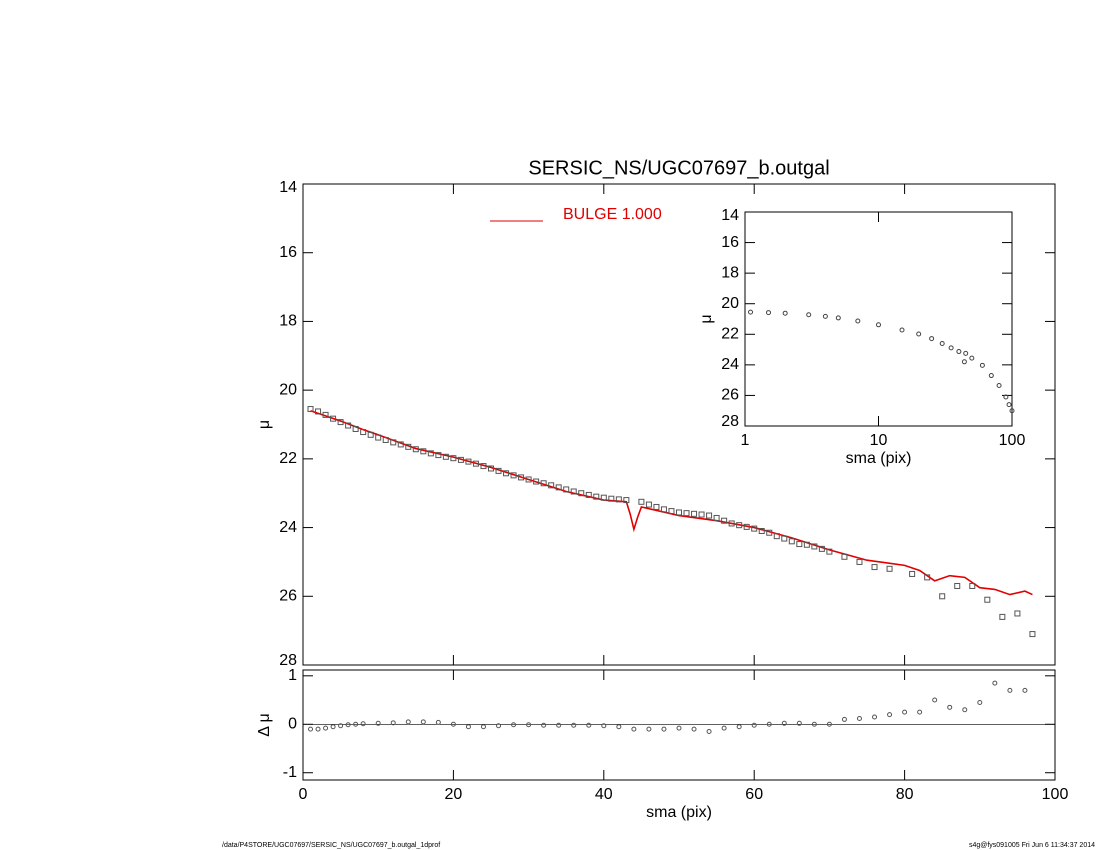  What do you see at coordinates (288, 321) in the screenshot?
I see `y-tick-label: 18` at bounding box center [288, 321].